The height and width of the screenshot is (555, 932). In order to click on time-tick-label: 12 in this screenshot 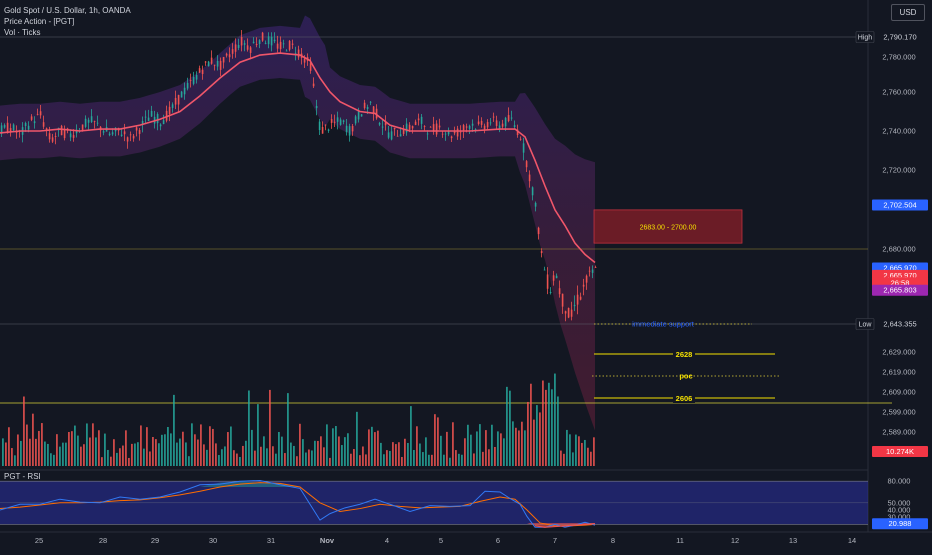, I will do `click(735, 540)`.